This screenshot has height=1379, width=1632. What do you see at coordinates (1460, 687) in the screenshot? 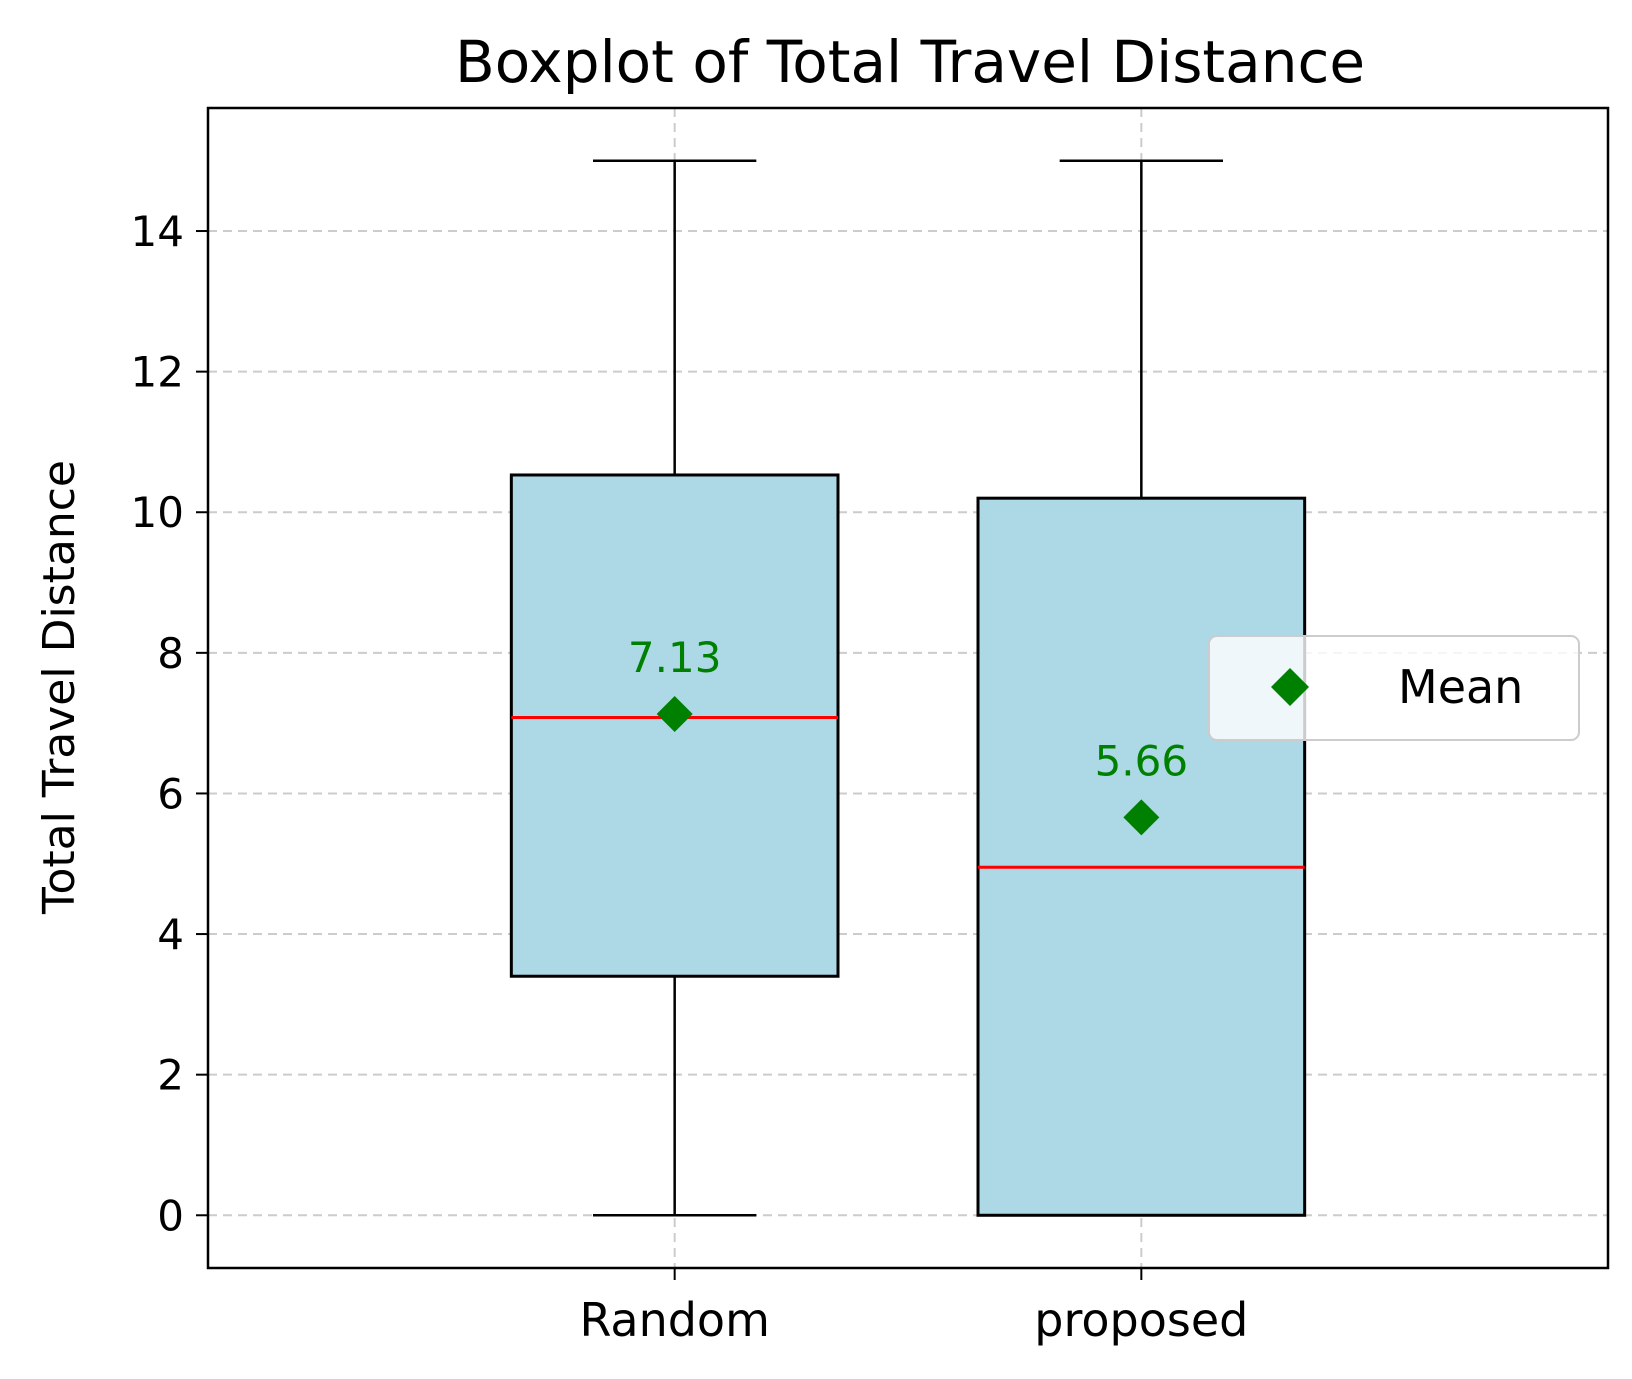
I see `legend-mean-label: Mean` at bounding box center [1460, 687].